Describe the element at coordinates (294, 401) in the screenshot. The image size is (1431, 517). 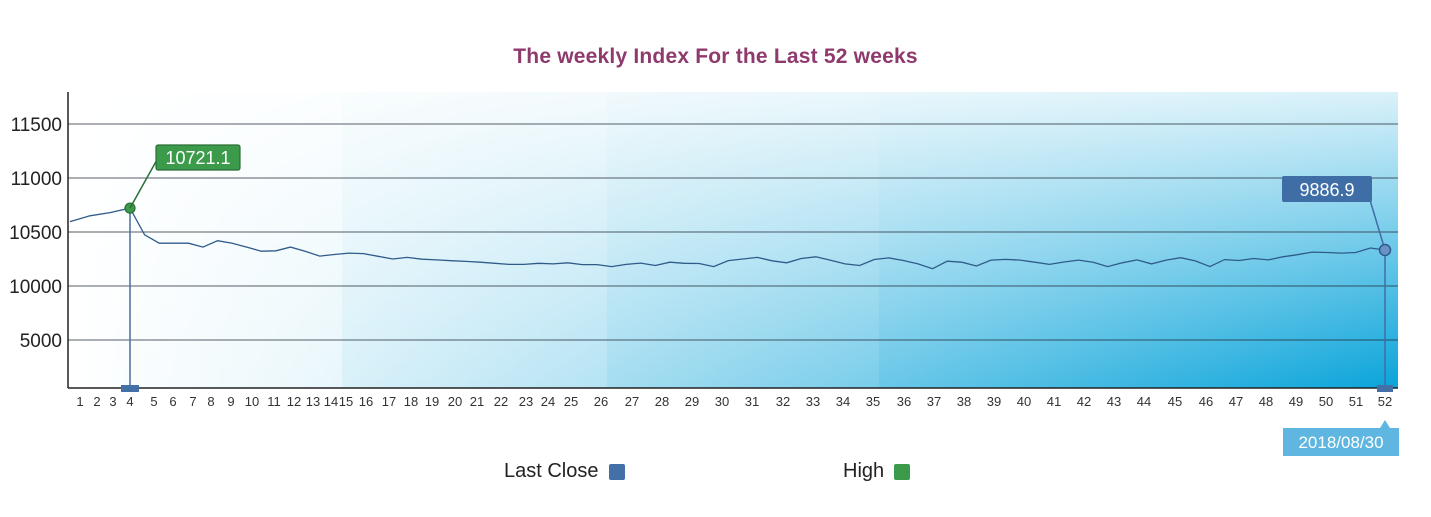
I see `x-tick-label: 12` at that location.